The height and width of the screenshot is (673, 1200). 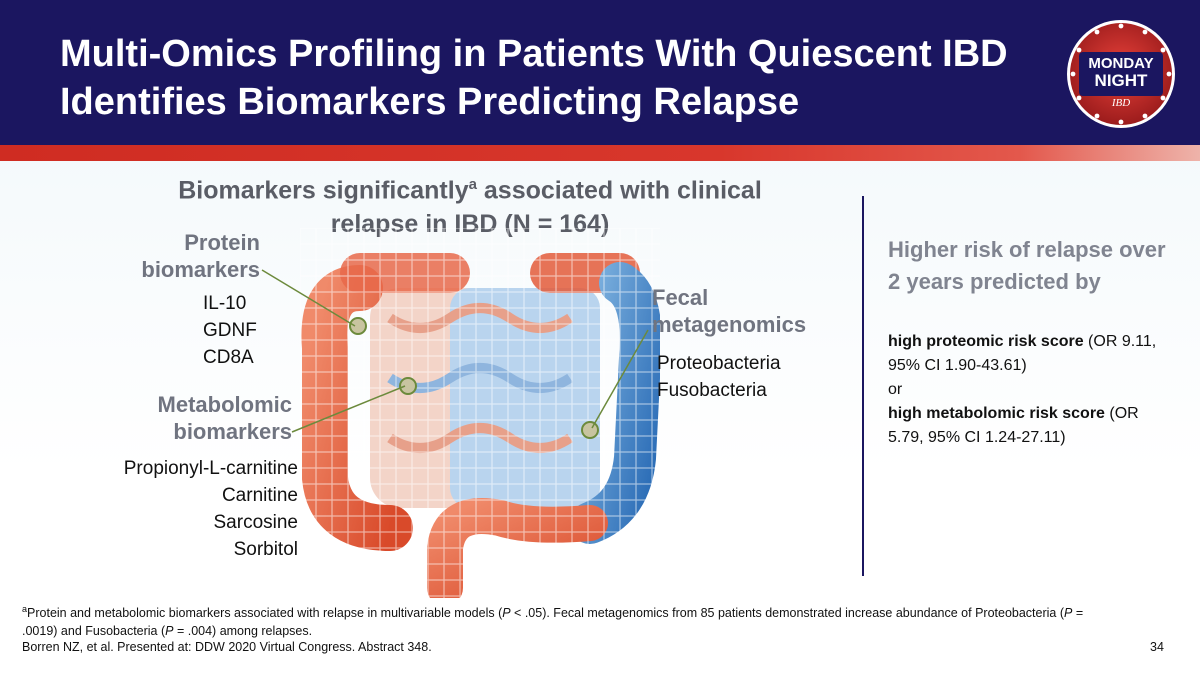 I want to click on risk-item-metabolomic-label: high metabolomic risk score, so click(x=996, y=413).